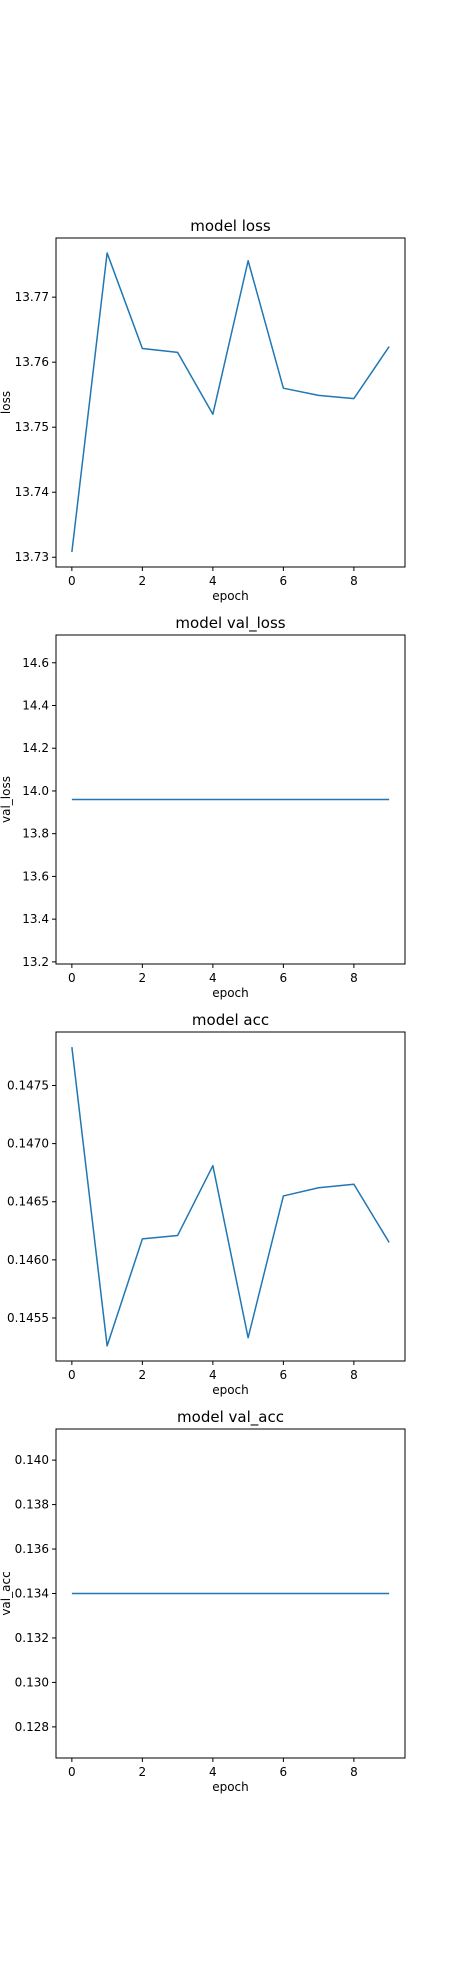 The image size is (450, 1980). What do you see at coordinates (6, 1593) in the screenshot?
I see `y-axis-label: val_acc` at bounding box center [6, 1593].